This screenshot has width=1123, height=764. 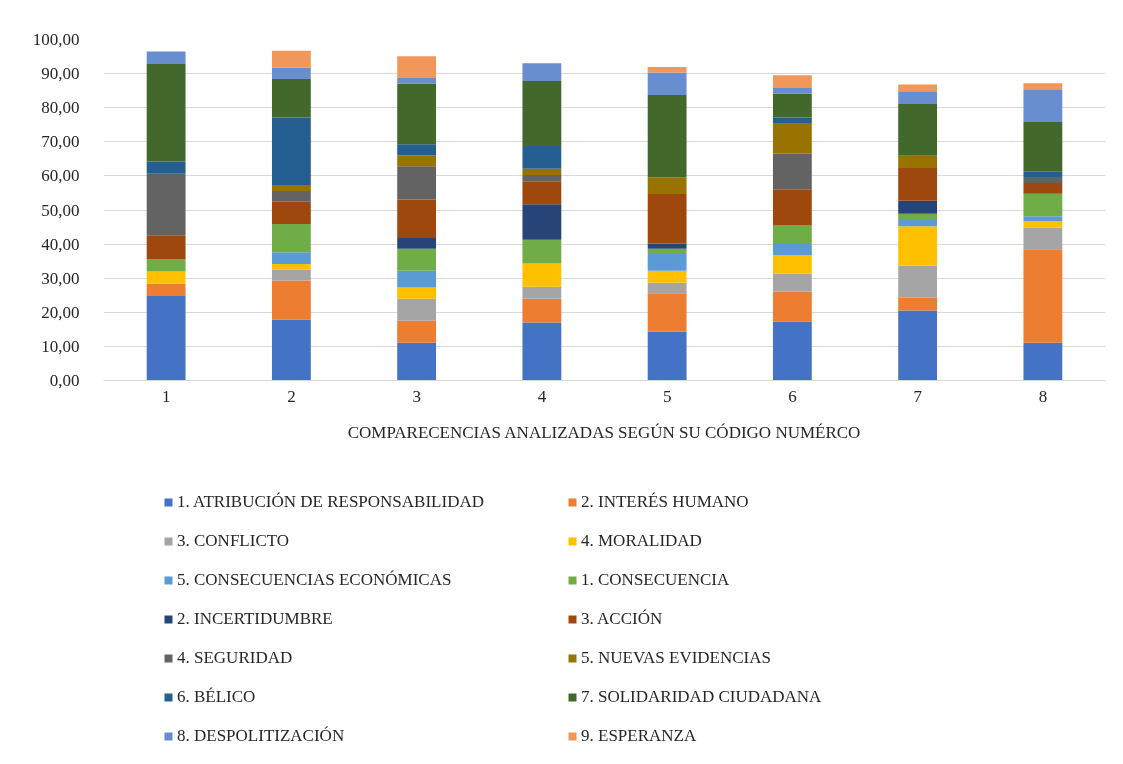 I want to click on x-tick-label: 5, so click(x=667, y=396).